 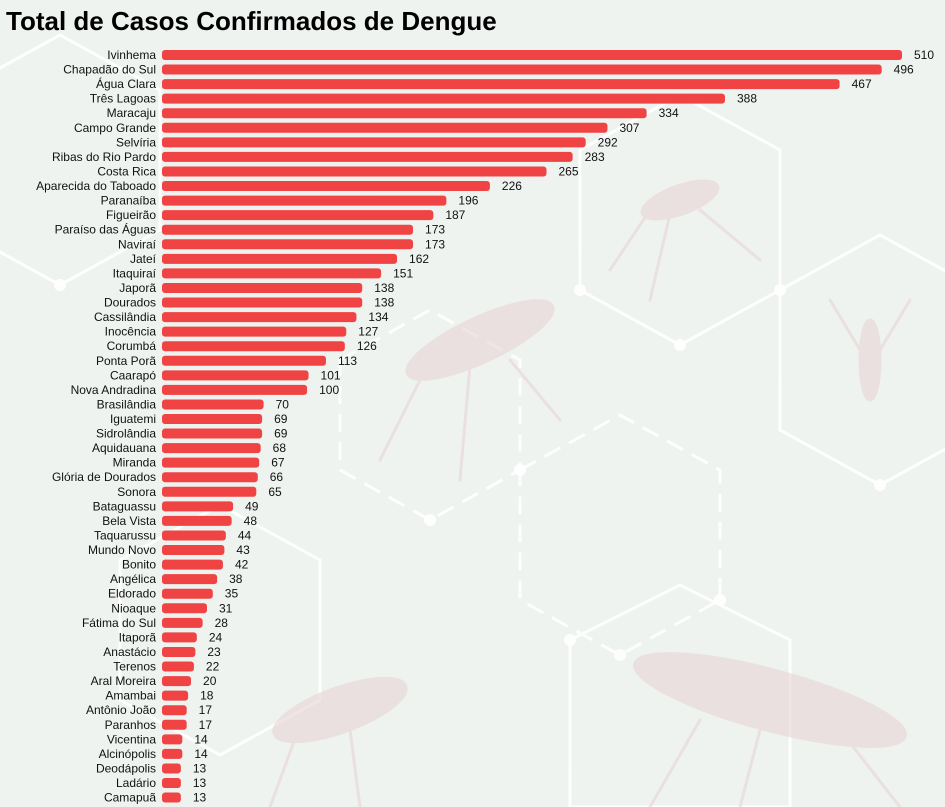 What do you see at coordinates (143, 259) in the screenshot?
I see `category-label: Jateí` at bounding box center [143, 259].